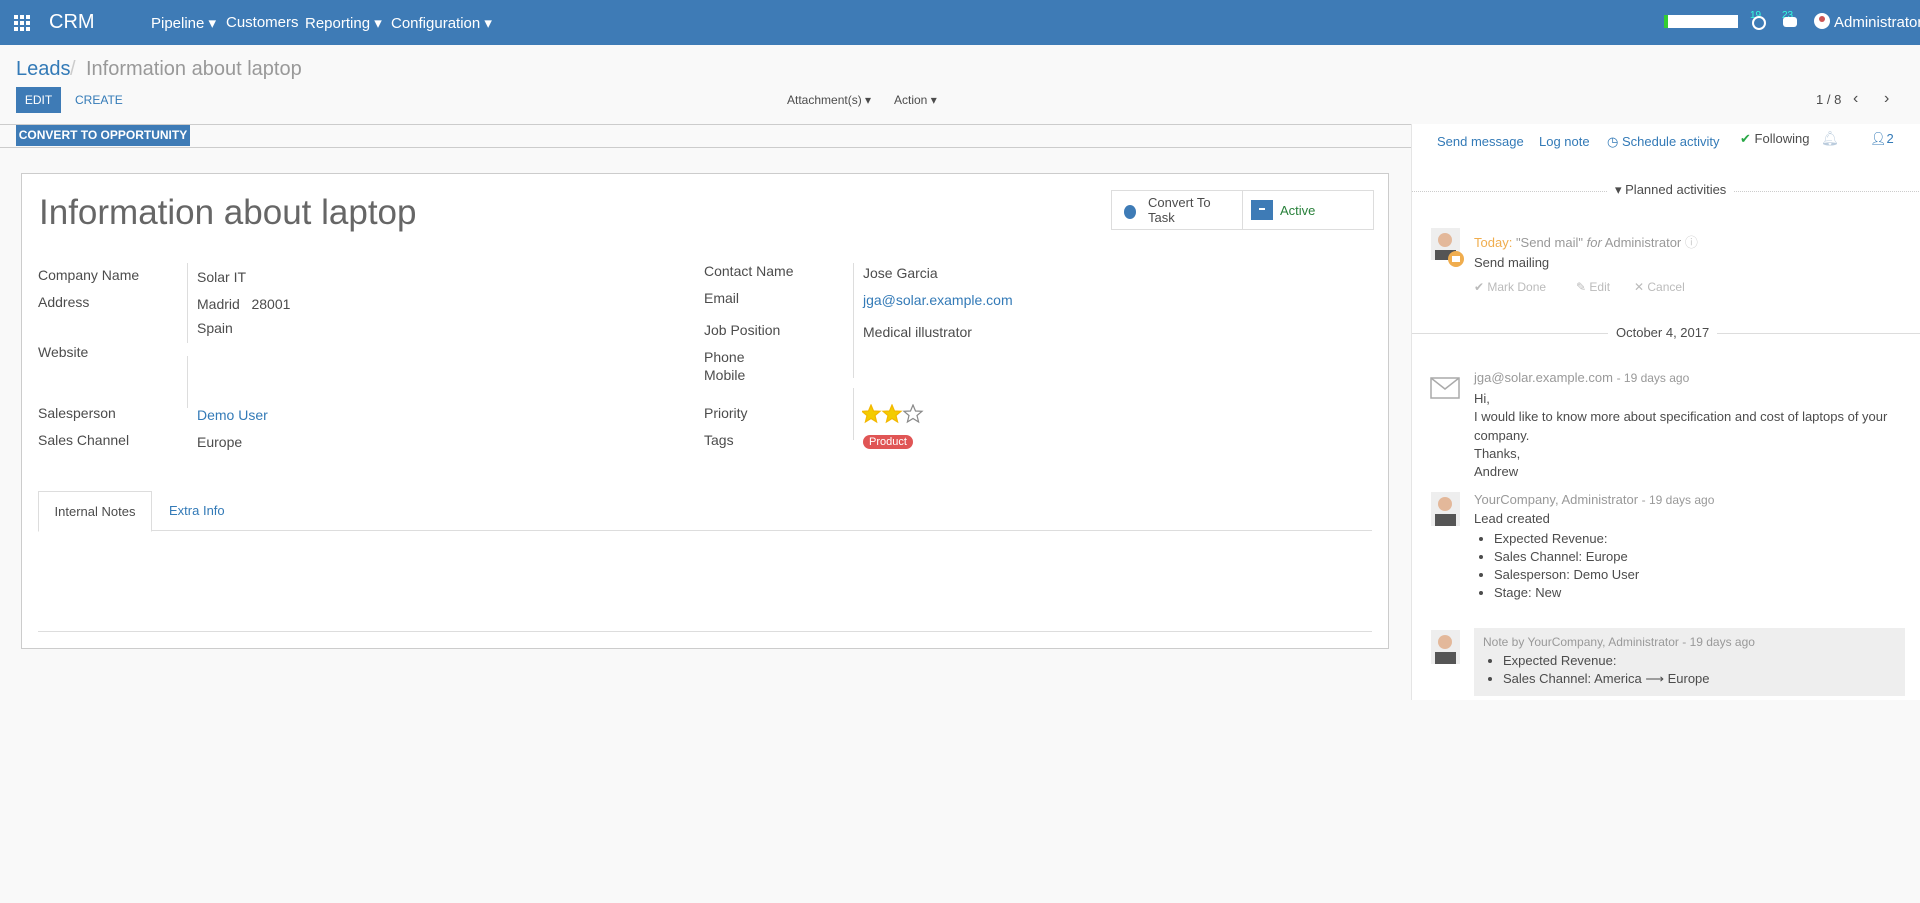  Describe the element at coordinates (1718, 642) in the screenshot. I see `message-date: - 19 days ago` at that location.